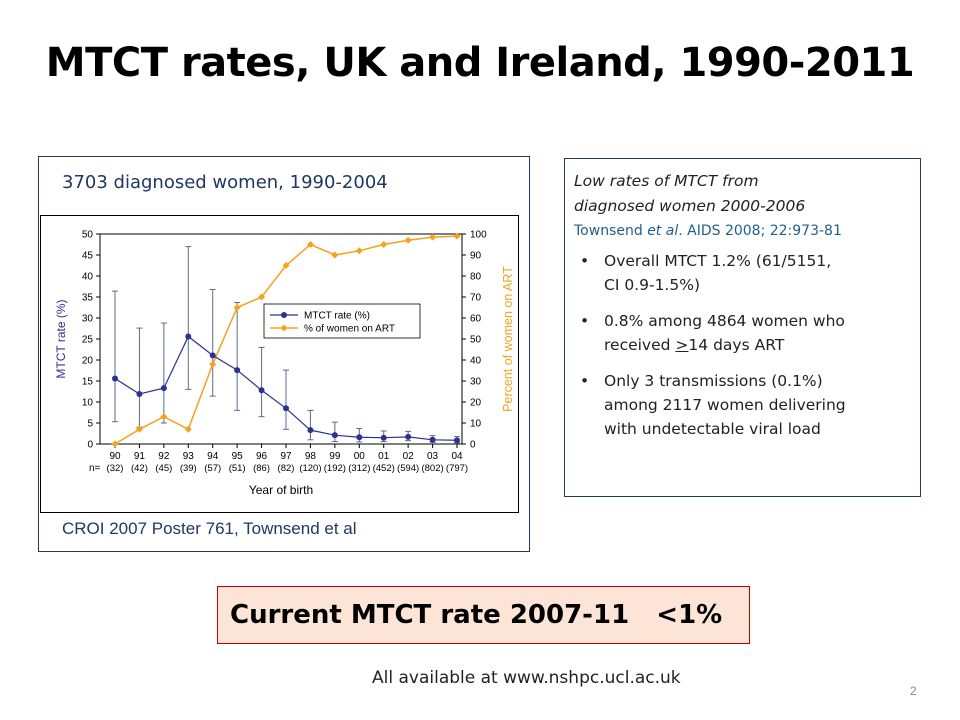 Image resolution: width=960 pixels, height=720 pixels. I want to click on x-tick-label: 03, so click(433, 456).